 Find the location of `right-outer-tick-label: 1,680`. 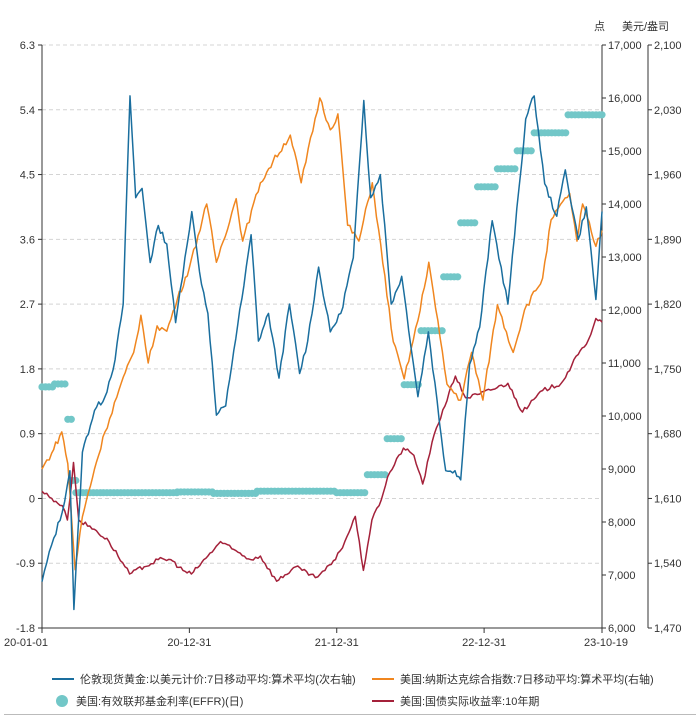

right-outer-tick-label: 1,680 is located at coordinates (668, 435).